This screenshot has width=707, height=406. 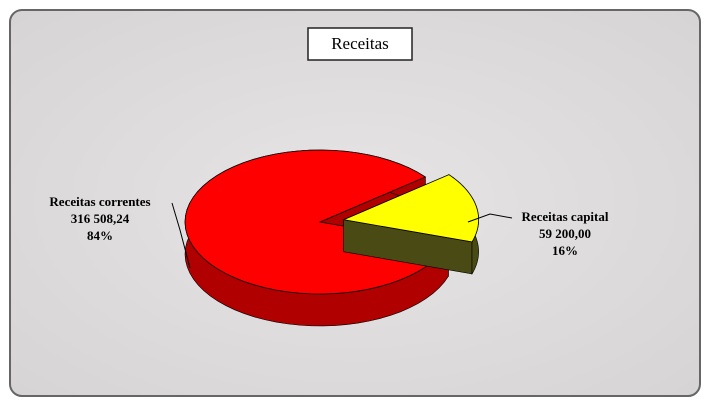 I want to click on value-label: 59 200,00, so click(x=565, y=233).